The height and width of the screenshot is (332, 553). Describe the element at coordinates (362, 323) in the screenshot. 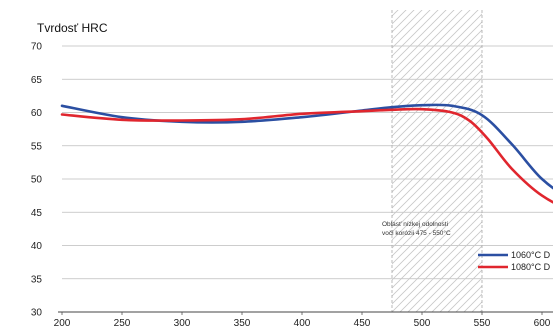

I see `x-tick-450: 450` at that location.